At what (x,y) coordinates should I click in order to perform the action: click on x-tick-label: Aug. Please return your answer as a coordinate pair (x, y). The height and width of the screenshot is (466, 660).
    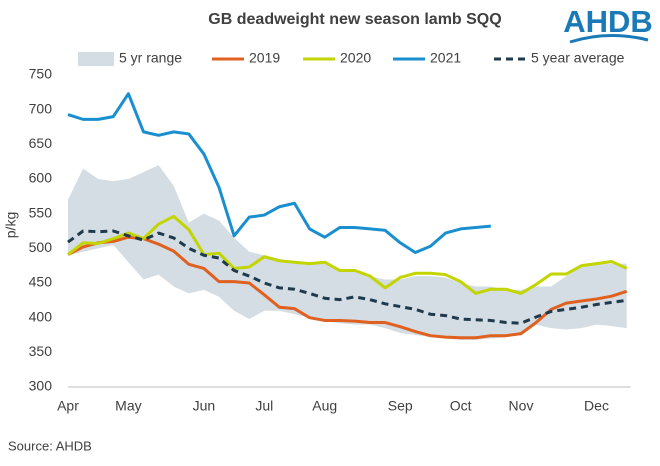
    Looking at the image, I should click on (324, 406).